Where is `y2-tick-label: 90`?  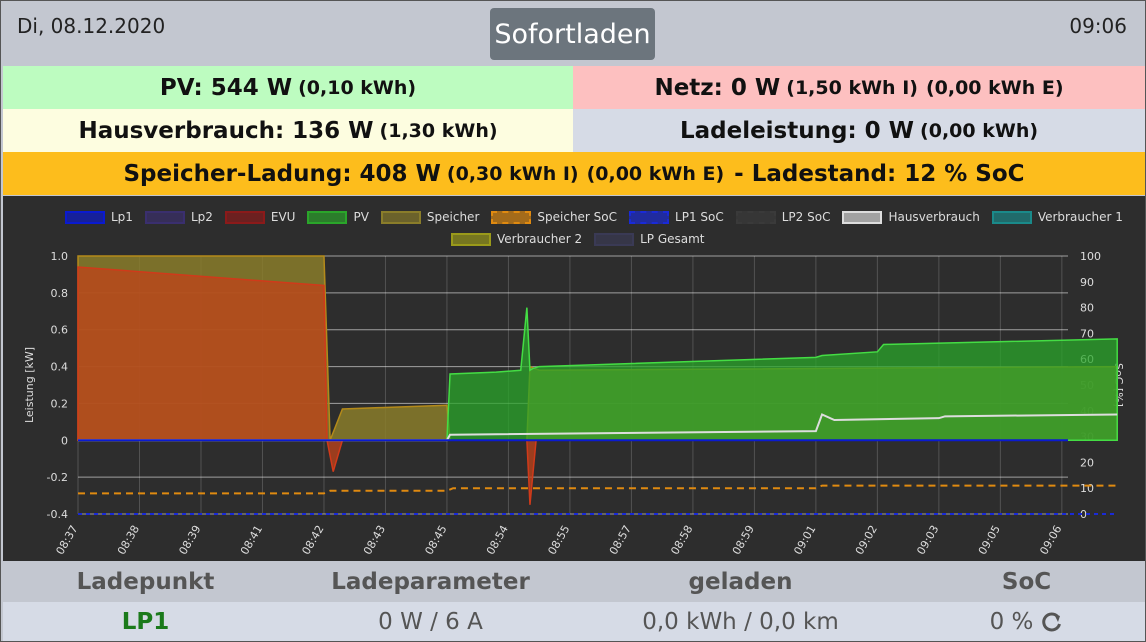 y2-tick-label: 90 is located at coordinates (1087, 282).